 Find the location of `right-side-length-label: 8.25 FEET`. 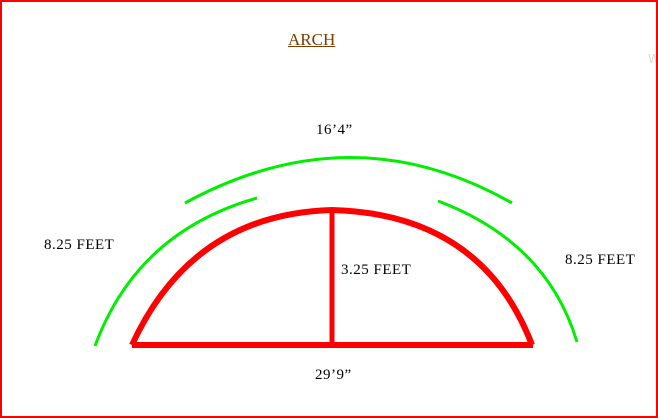

right-side-length-label: 8.25 FEET is located at coordinates (600, 260).